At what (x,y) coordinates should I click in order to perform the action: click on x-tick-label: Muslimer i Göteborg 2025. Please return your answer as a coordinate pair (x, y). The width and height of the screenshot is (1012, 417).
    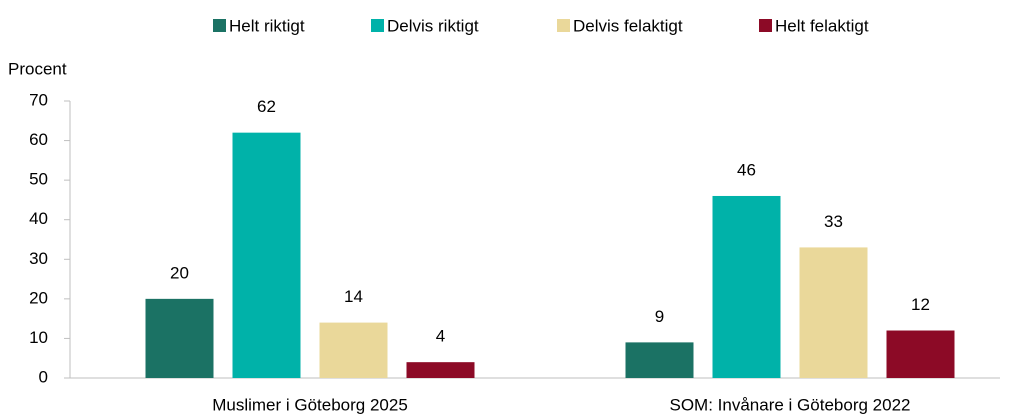
    Looking at the image, I should click on (310, 404).